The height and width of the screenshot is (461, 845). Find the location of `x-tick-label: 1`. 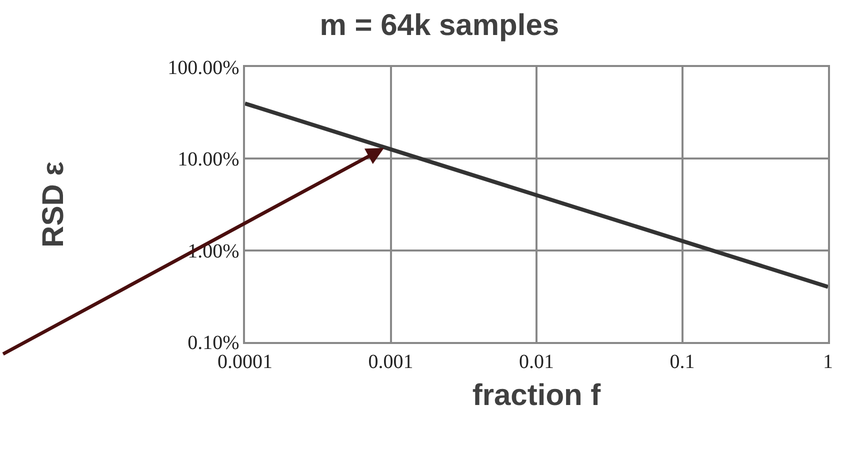

x-tick-label: 1 is located at coordinates (828, 361).